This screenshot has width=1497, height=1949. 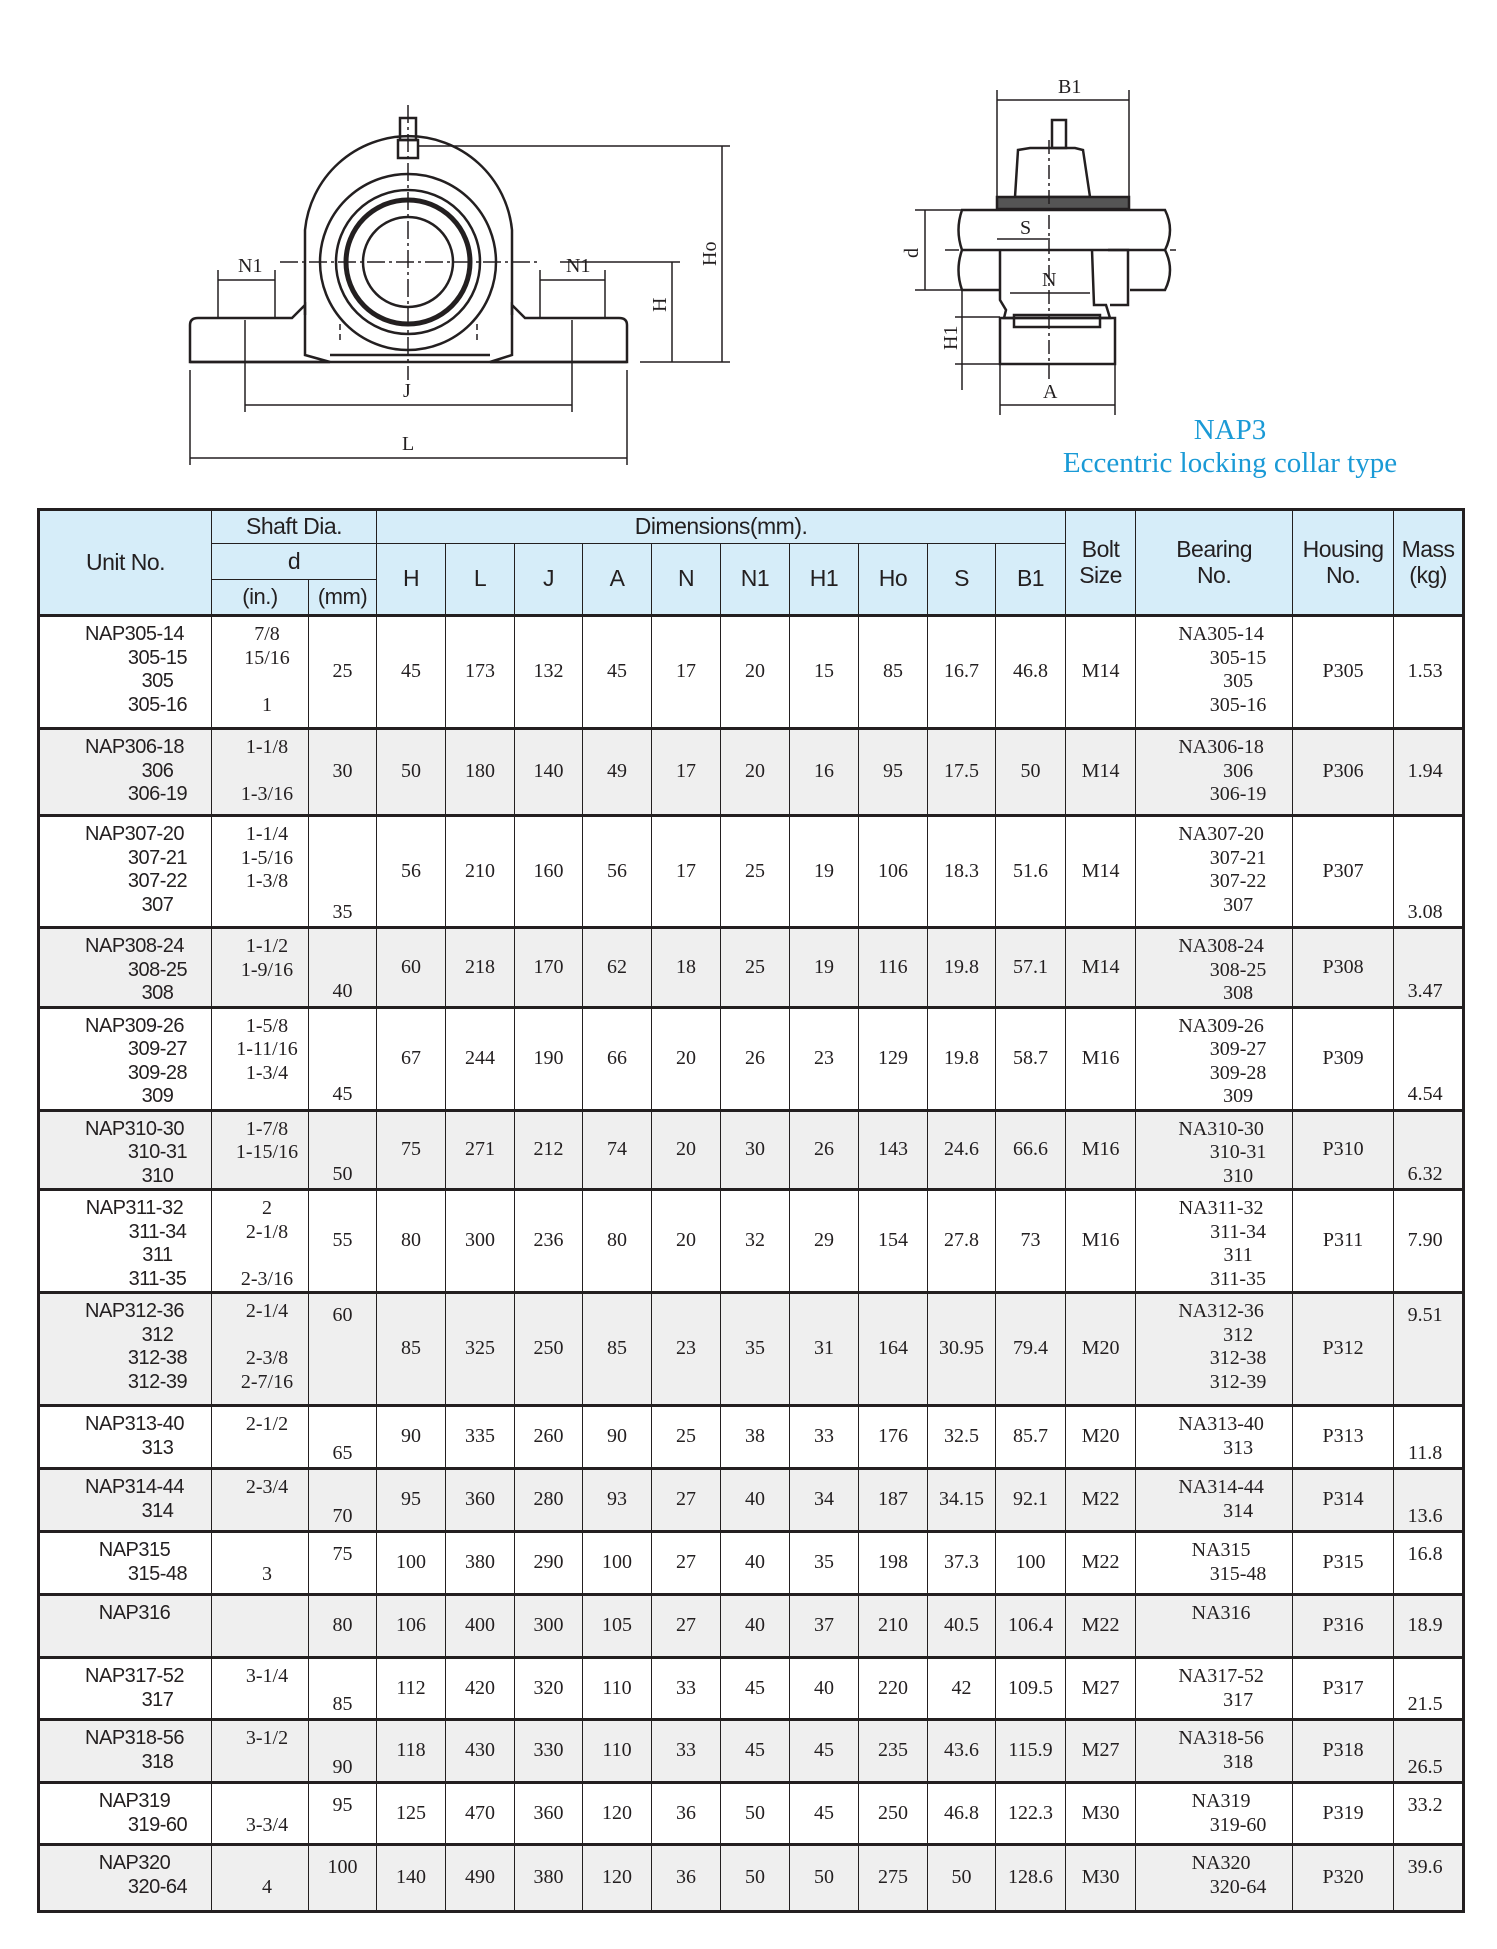 I want to click on cell-line: 312, so click(x=1238, y=1334).